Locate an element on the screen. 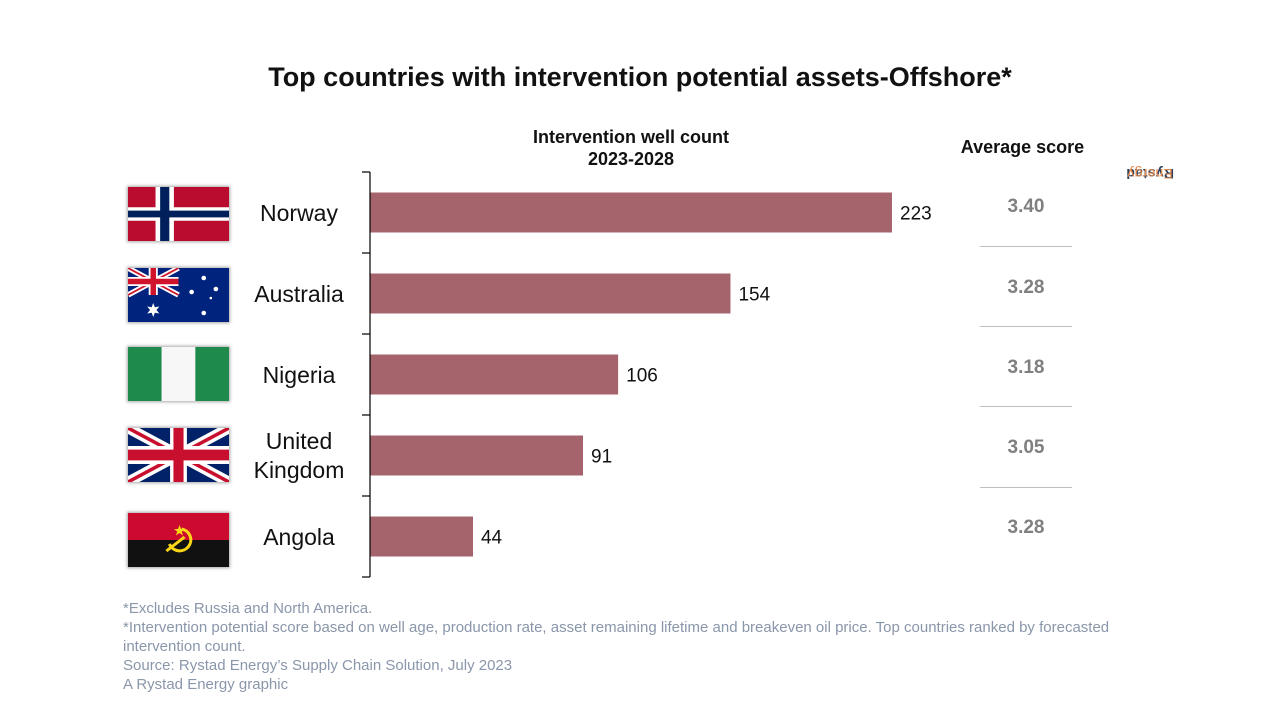  average-score-norway: 3.40 is located at coordinates (1026, 206).